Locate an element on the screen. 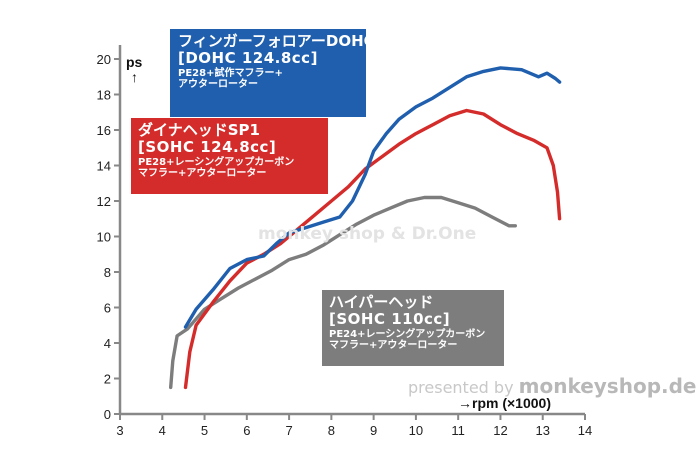 This screenshot has height=467, width=700. annotation-hyper-title: ハイパーヘッド is located at coordinates (381, 302).